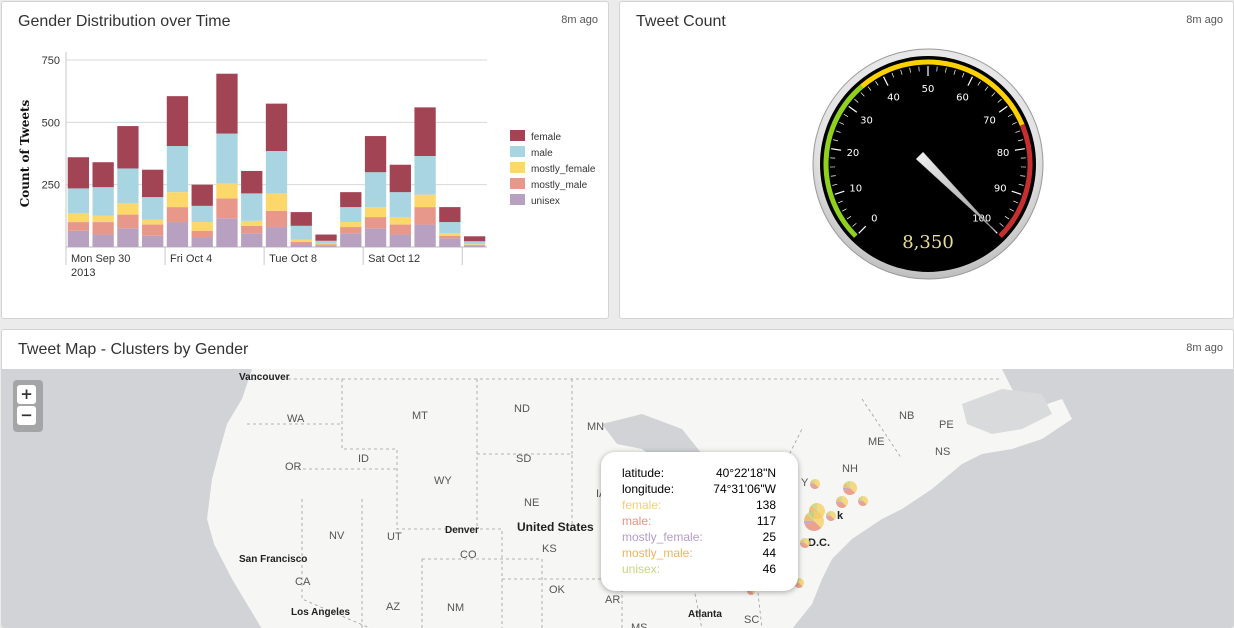 This screenshot has width=1234, height=628. Describe the element at coordinates (545, 201) in the screenshot. I see `legend-label-unisex: unisex` at that location.